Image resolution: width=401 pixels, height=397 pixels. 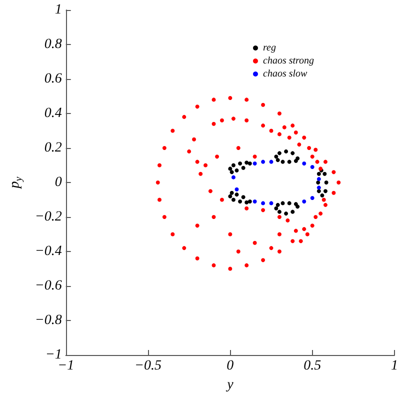 I want to click on y-tick-label: −0.6, so click(x=48, y=286).